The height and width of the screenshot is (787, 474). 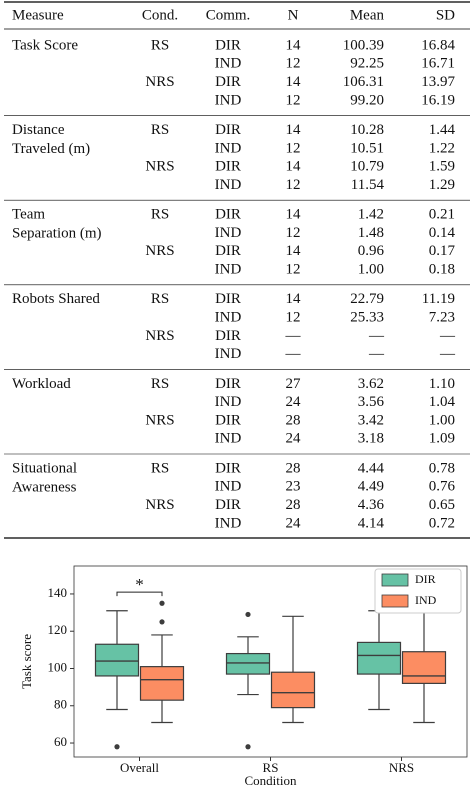 I want to click on cell: 22.79, so click(x=367, y=299).